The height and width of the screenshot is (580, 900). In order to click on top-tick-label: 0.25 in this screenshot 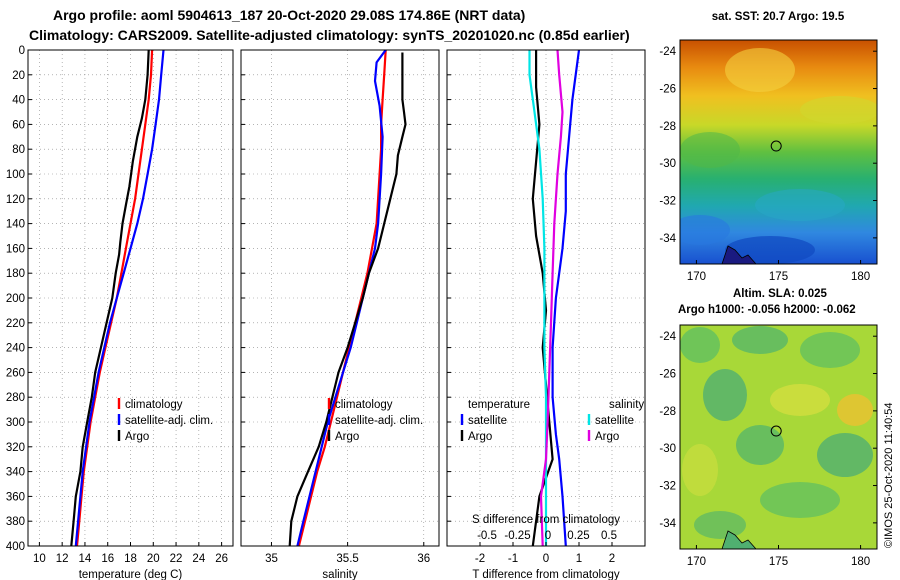, I will do `click(578, 536)`.